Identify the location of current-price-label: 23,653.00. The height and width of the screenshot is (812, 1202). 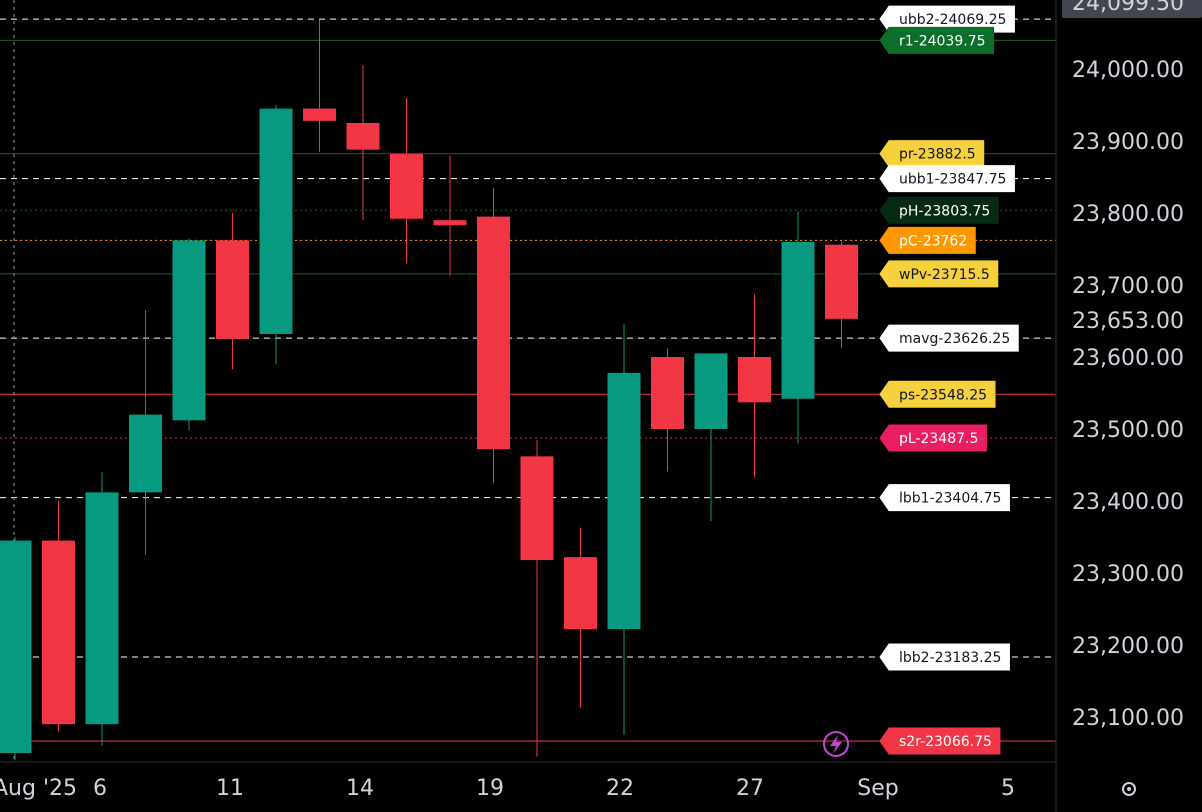
(1128, 321).